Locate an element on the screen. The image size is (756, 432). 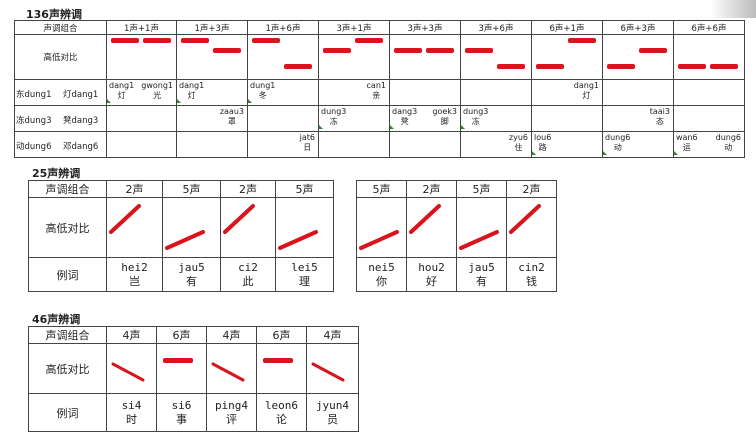
word-cell: dung6 动 is located at coordinates (638, 144).